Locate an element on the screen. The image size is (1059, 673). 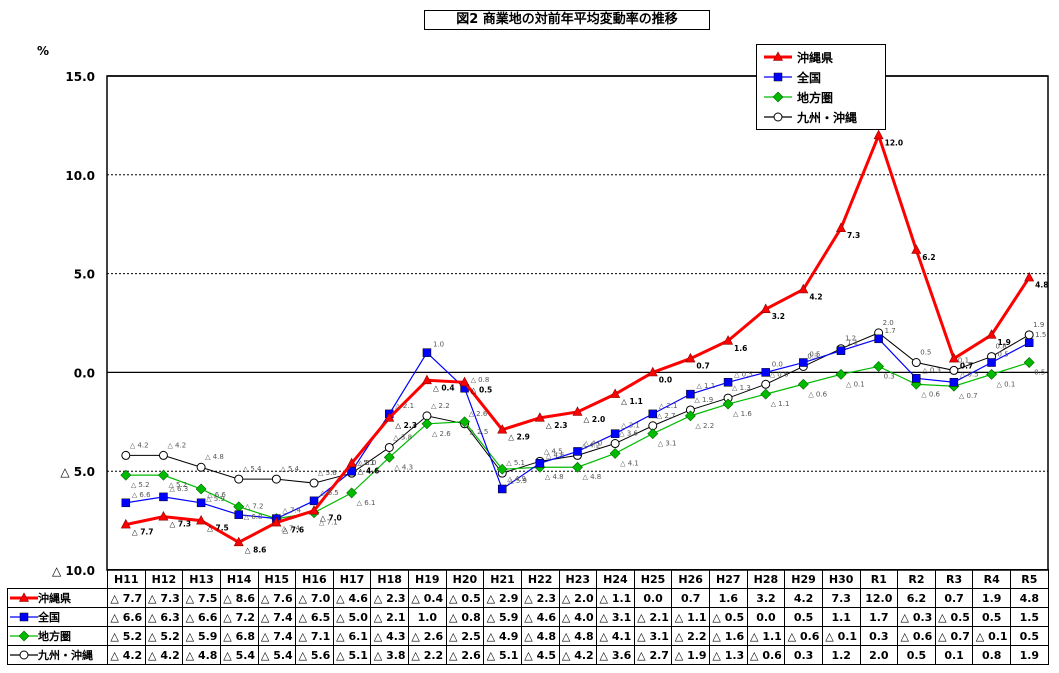
data-label: △ 4.3 is located at coordinates (403, 467).